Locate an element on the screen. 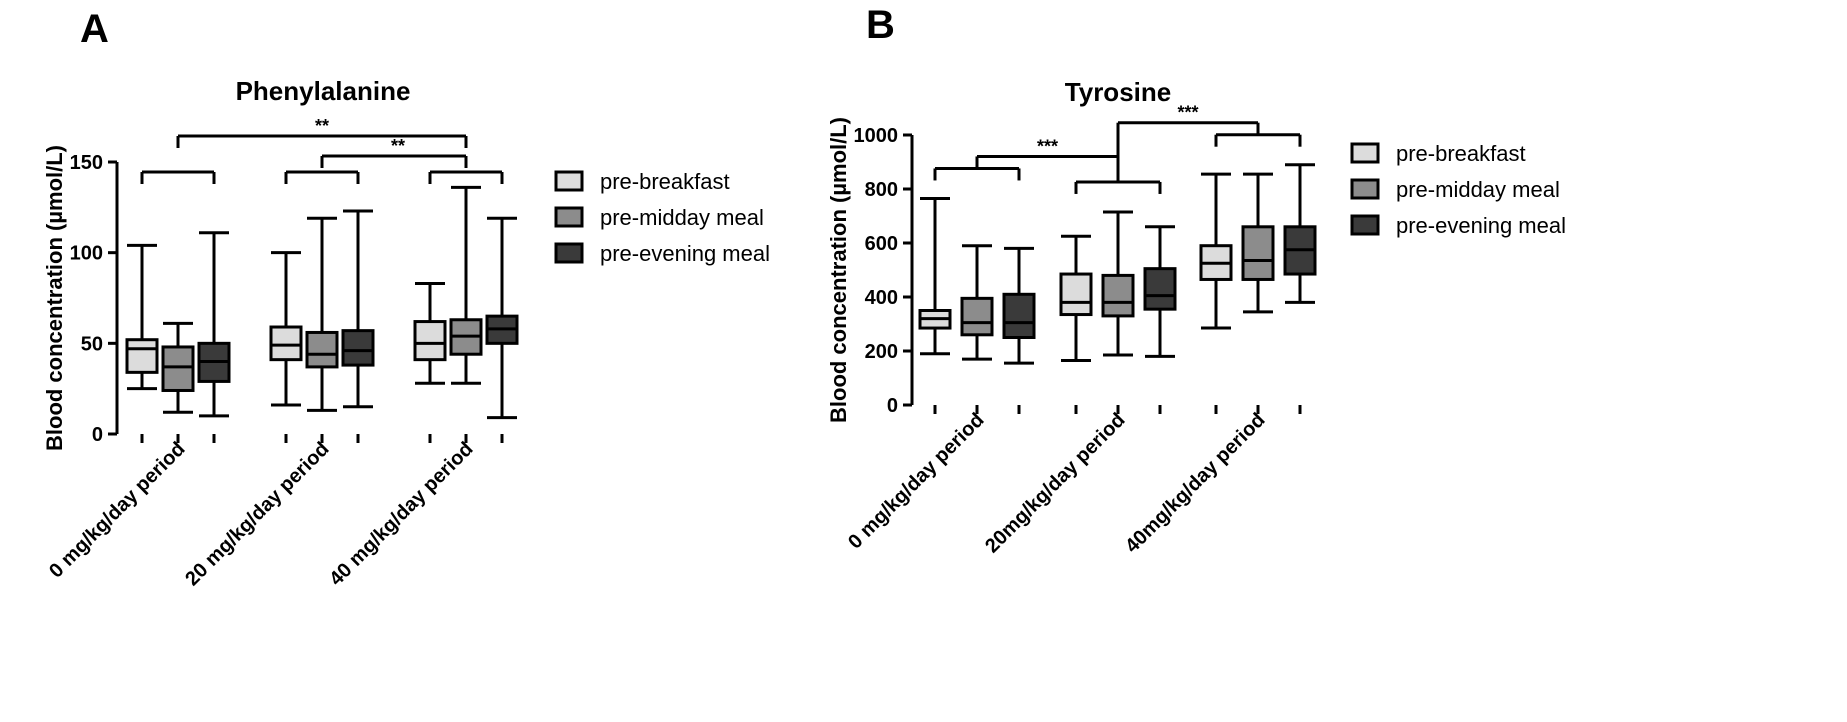 This screenshot has width=1847, height=722. y-tick-label: 200 is located at coordinates (881, 352).